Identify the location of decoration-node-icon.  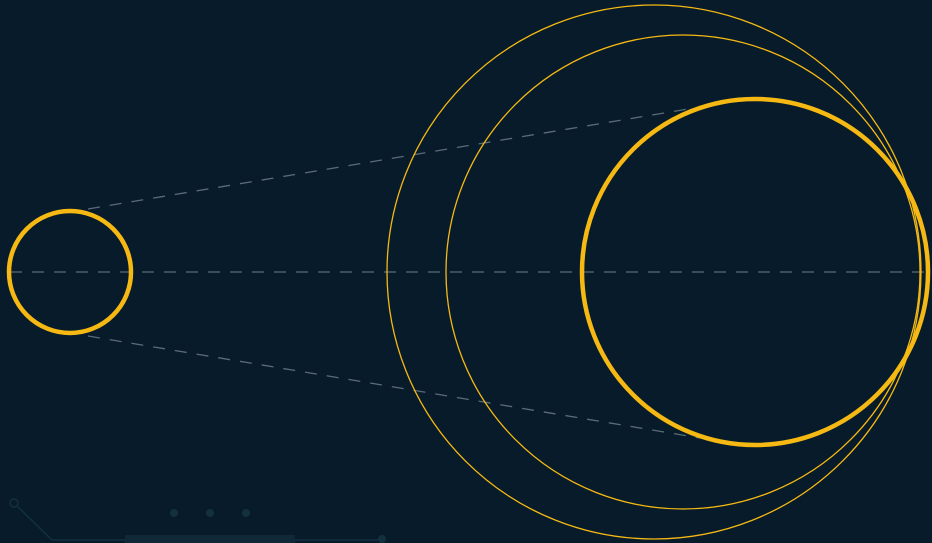
(14, 503).